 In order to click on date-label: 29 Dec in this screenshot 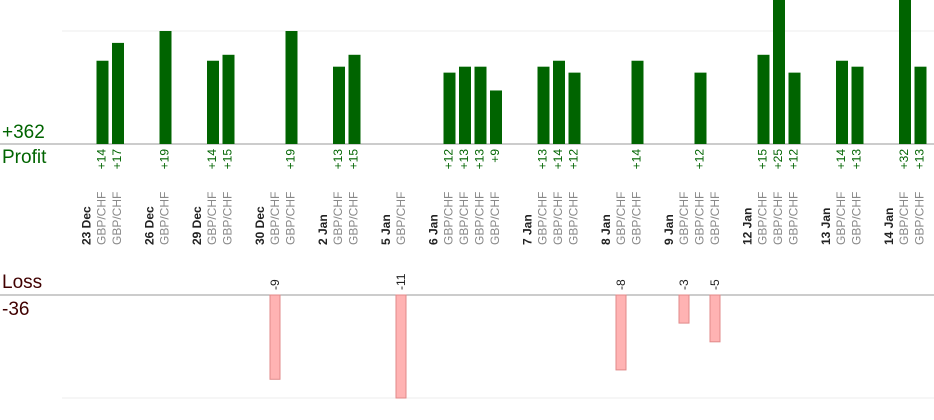, I will do `click(197, 225)`.